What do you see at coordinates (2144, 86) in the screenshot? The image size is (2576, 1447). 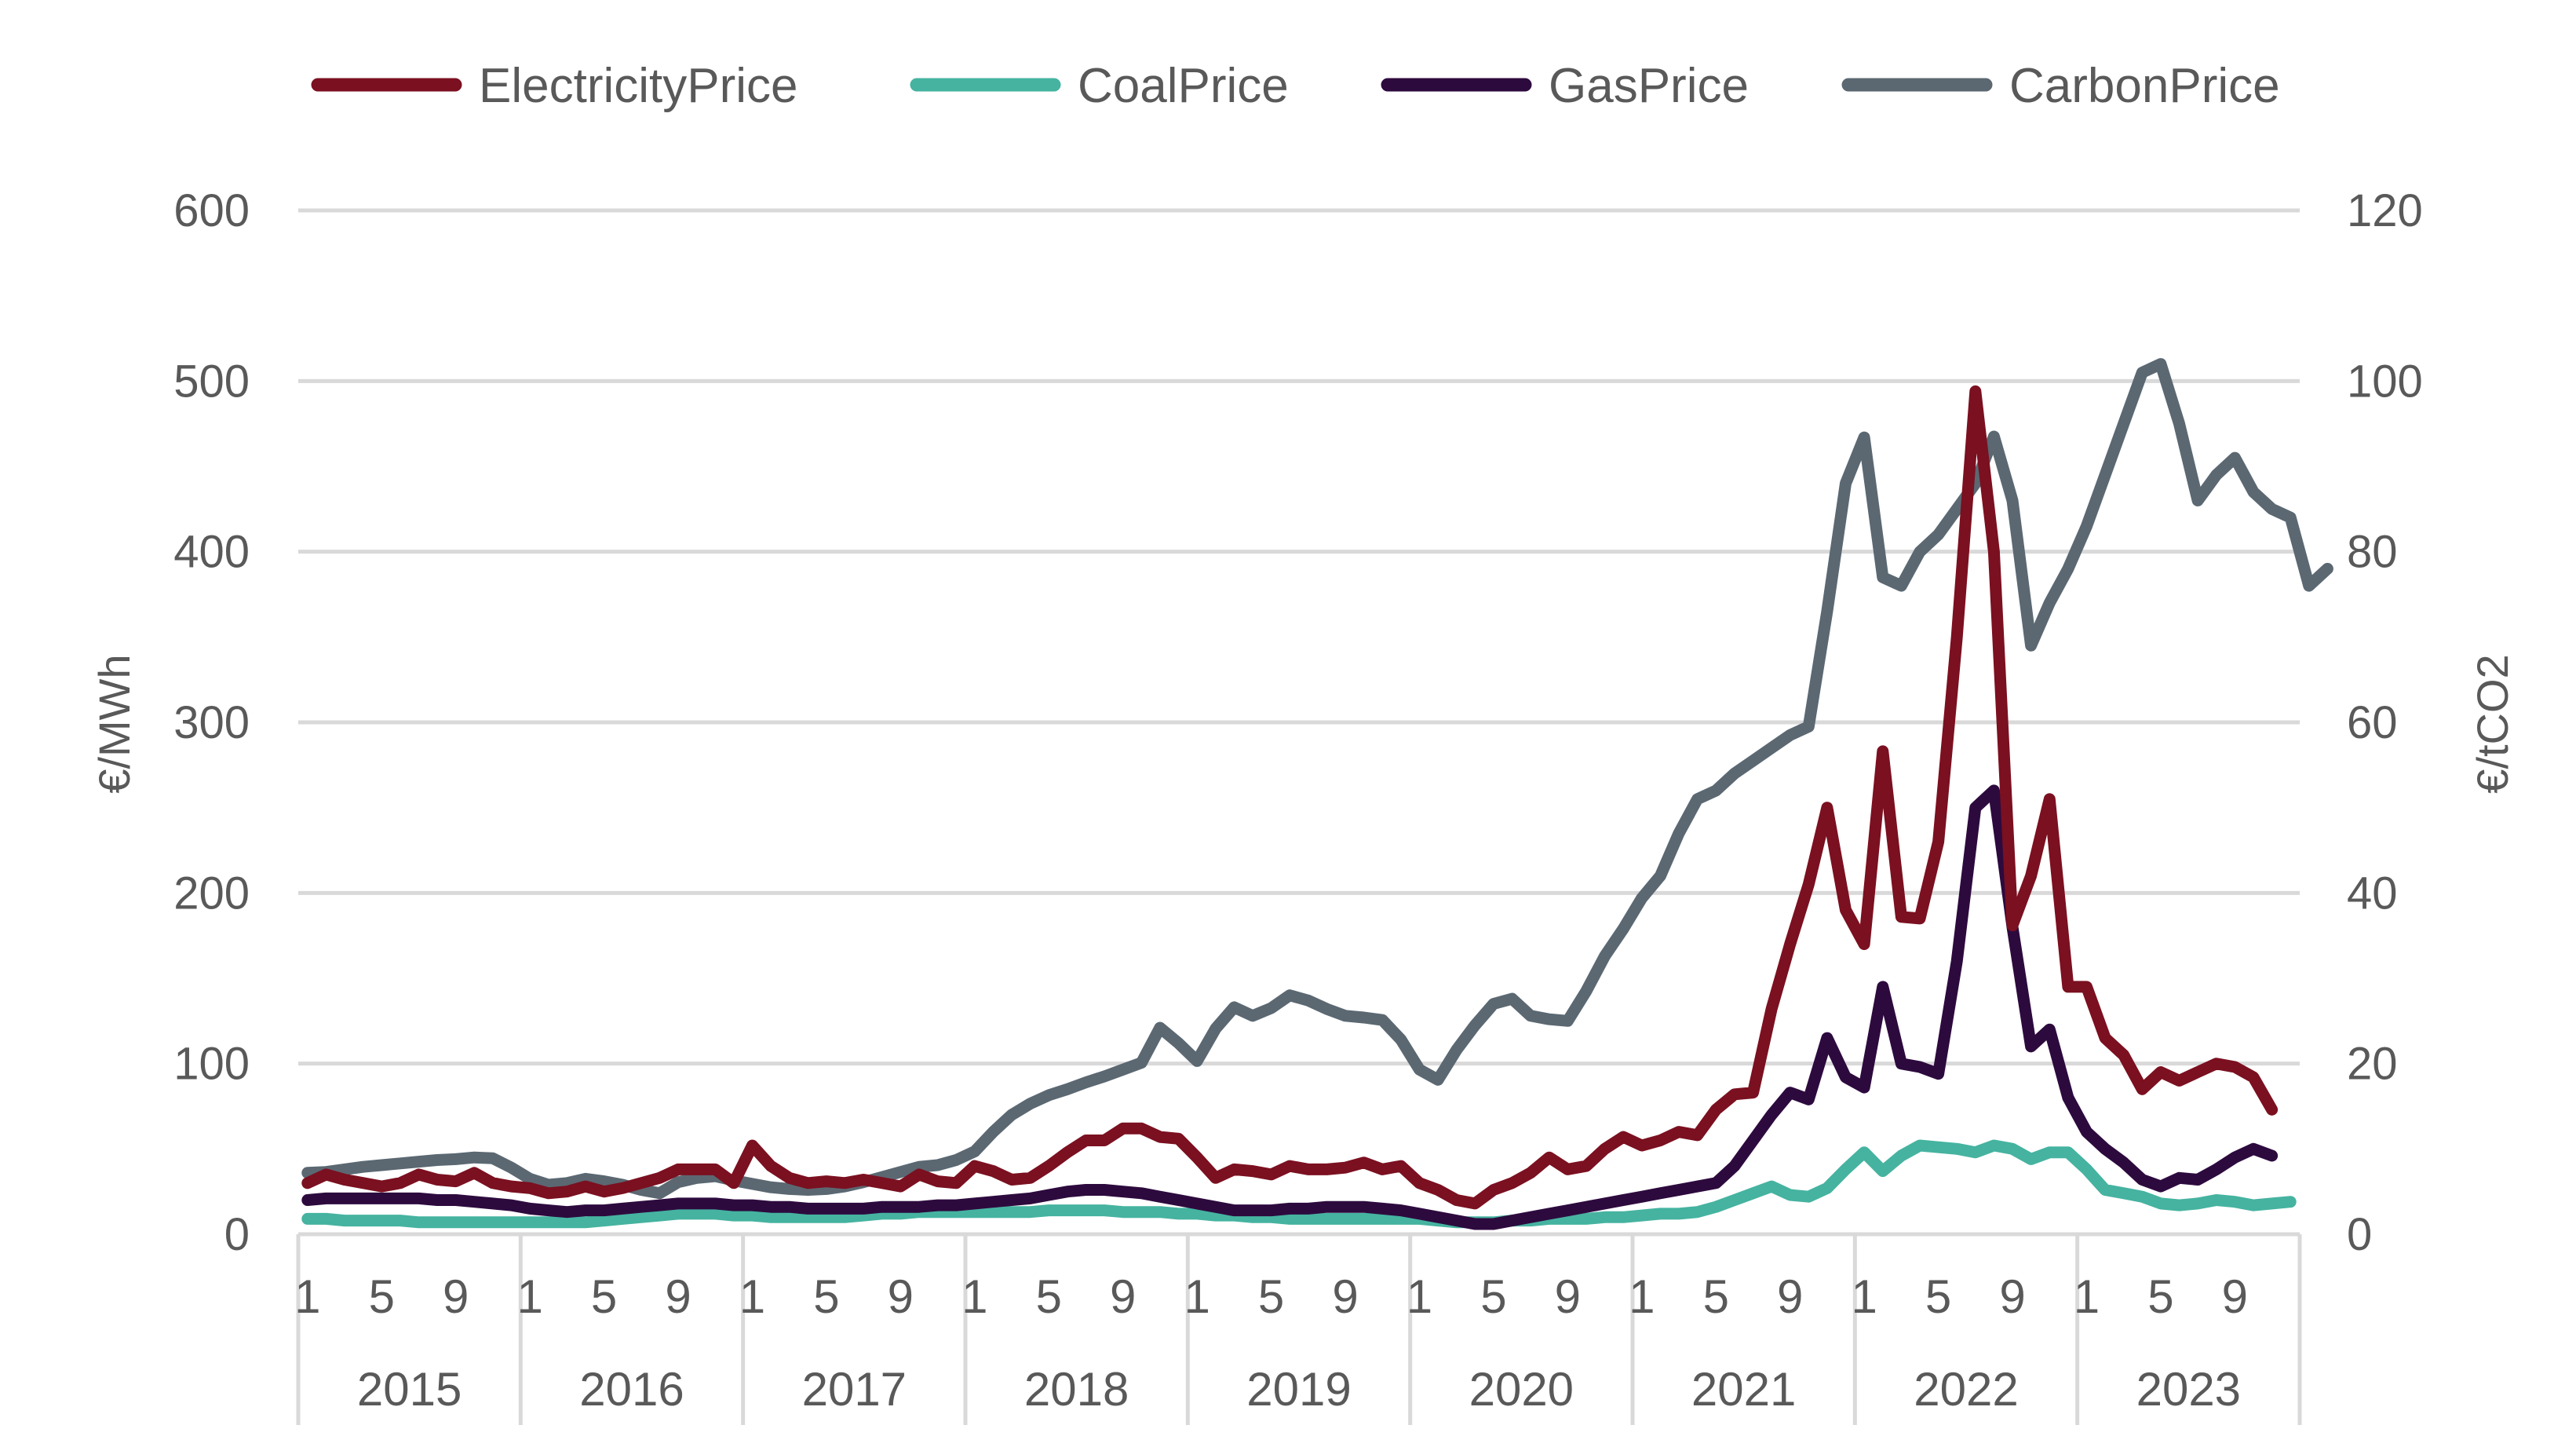 I see `legend-label: CarbonPrice` at bounding box center [2144, 86].